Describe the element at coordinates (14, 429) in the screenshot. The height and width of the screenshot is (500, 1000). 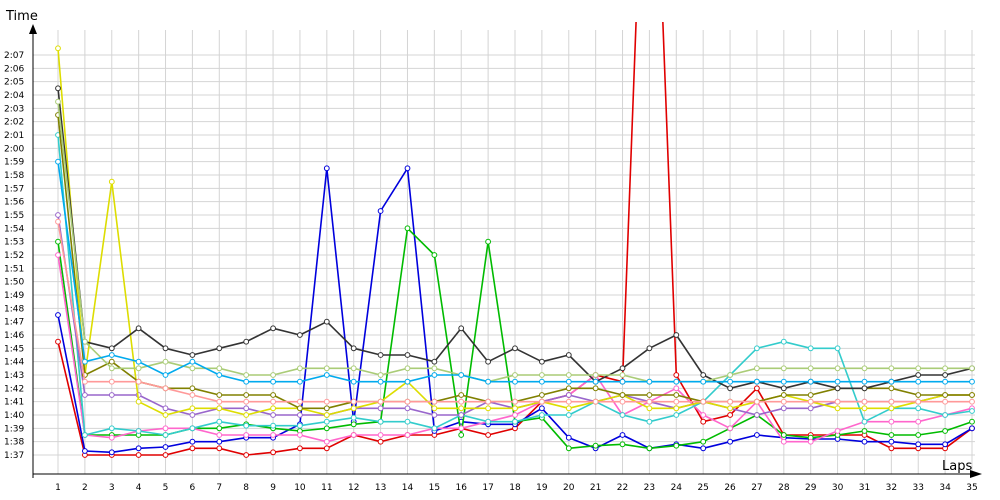
I see `y-tick-label: 1:39` at that location.